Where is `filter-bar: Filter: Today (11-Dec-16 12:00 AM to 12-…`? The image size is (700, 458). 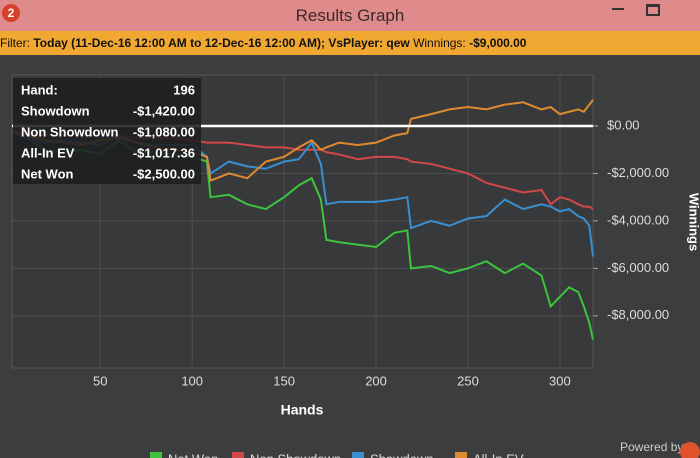 filter-bar: Filter: Today (11-Dec-16 12:00 AM to 12-… is located at coordinates (350, 43).